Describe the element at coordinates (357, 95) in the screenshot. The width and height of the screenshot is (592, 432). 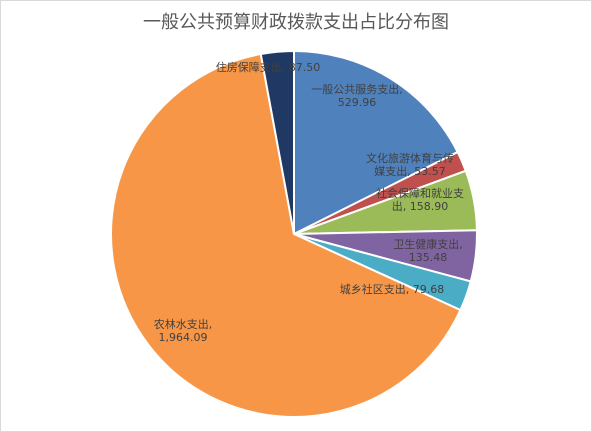
I see `data-label-general-public-services: 一般公共服务支出, 529.96` at that location.